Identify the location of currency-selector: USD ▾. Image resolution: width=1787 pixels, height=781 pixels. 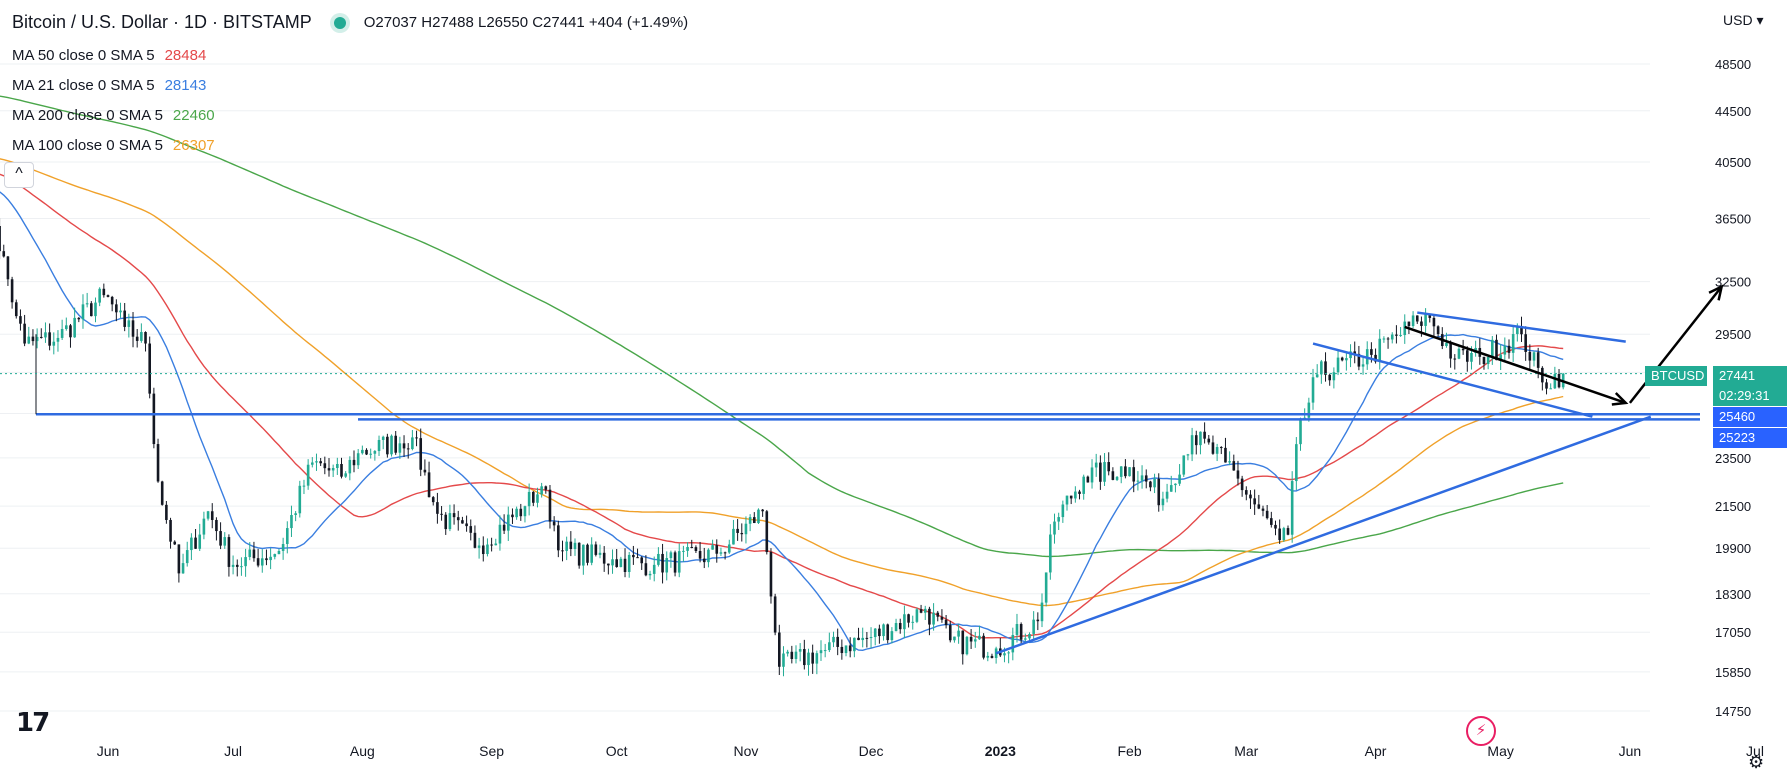
(1743, 20).